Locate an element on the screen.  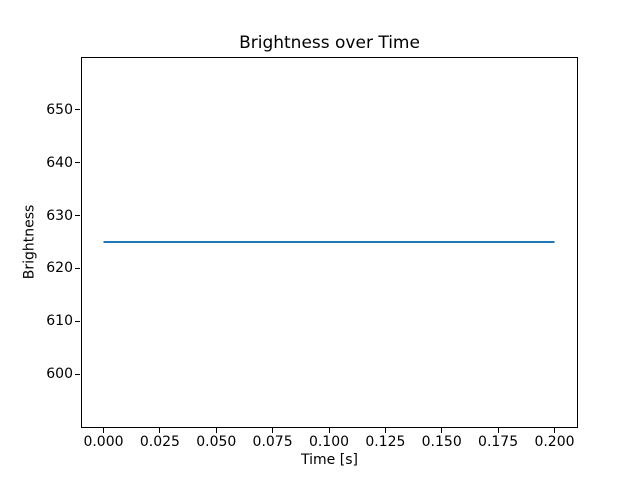
x-axis-label: Time [s] is located at coordinates (329, 460).